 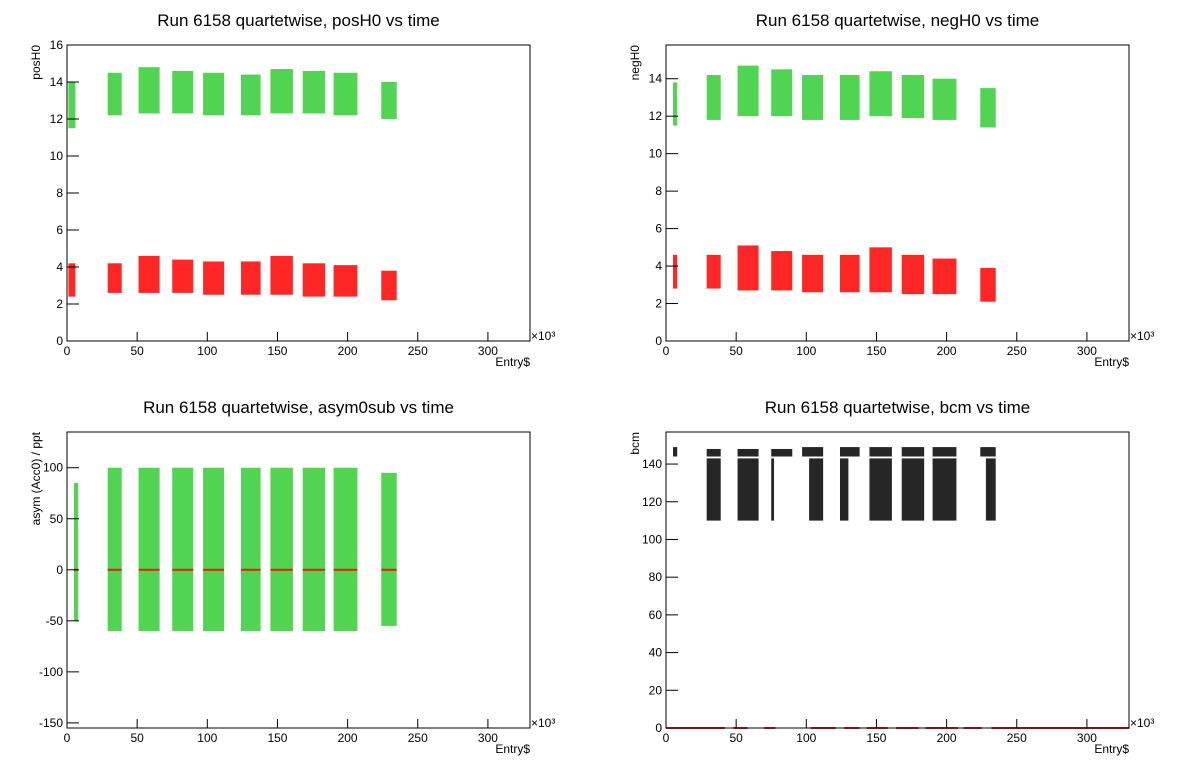 I want to click on y-tick-label: 14, so click(x=656, y=79).